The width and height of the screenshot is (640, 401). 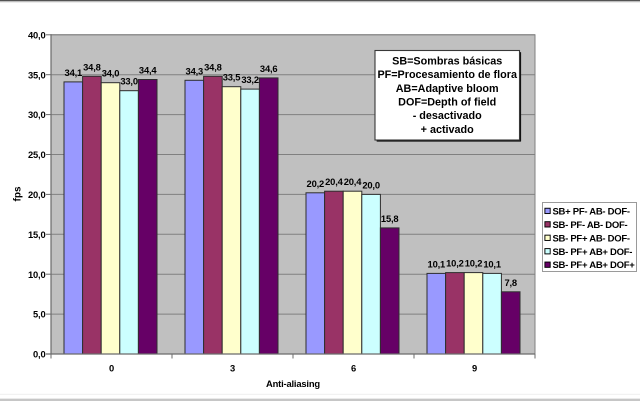 What do you see at coordinates (37, 34) in the screenshot?
I see `svg-text: 40,0` at bounding box center [37, 34].